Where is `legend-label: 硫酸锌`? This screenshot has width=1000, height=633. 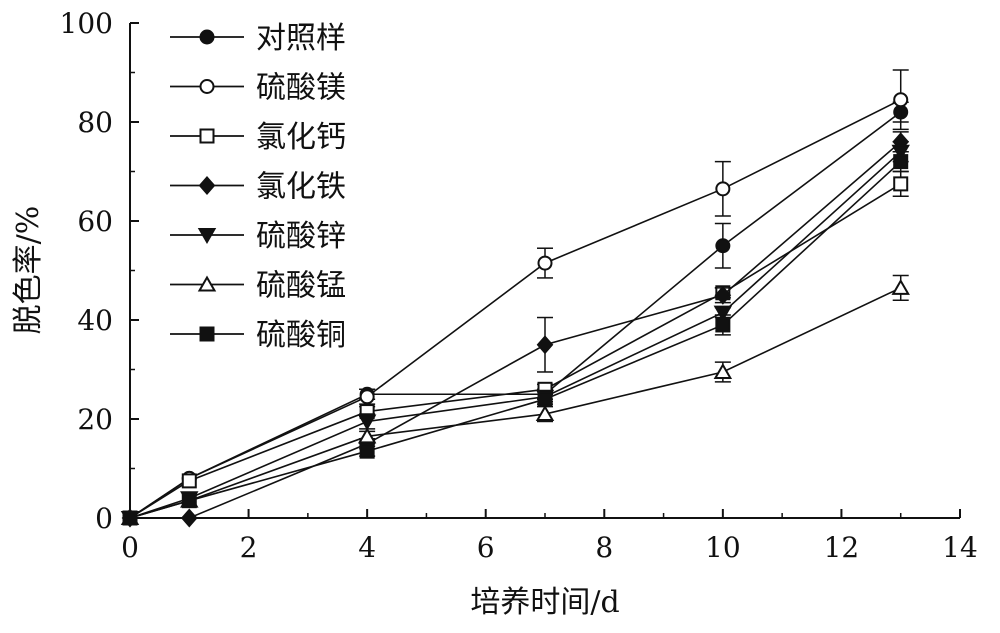 legend-label: 硫酸锌 is located at coordinates (301, 236).